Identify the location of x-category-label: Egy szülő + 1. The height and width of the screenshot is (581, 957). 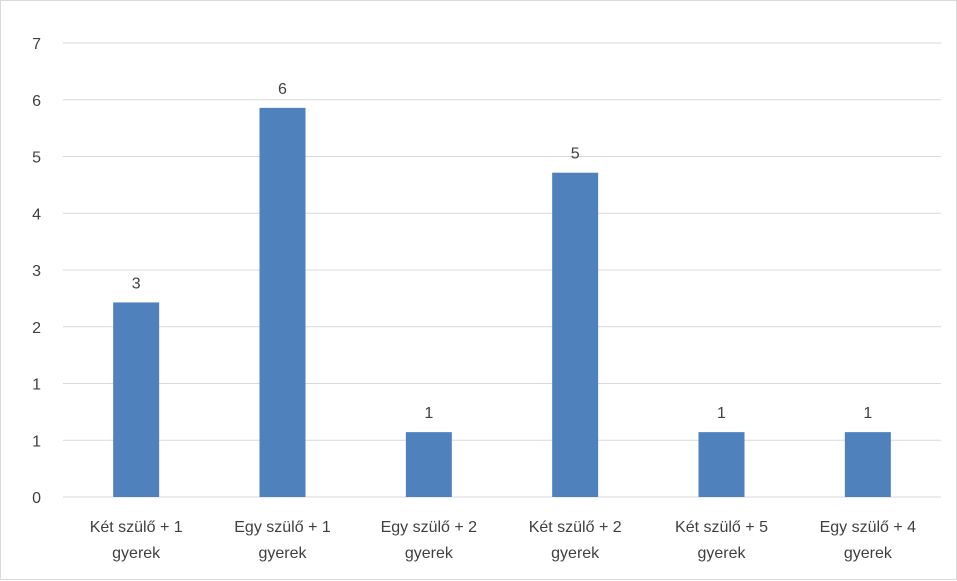
(282, 527).